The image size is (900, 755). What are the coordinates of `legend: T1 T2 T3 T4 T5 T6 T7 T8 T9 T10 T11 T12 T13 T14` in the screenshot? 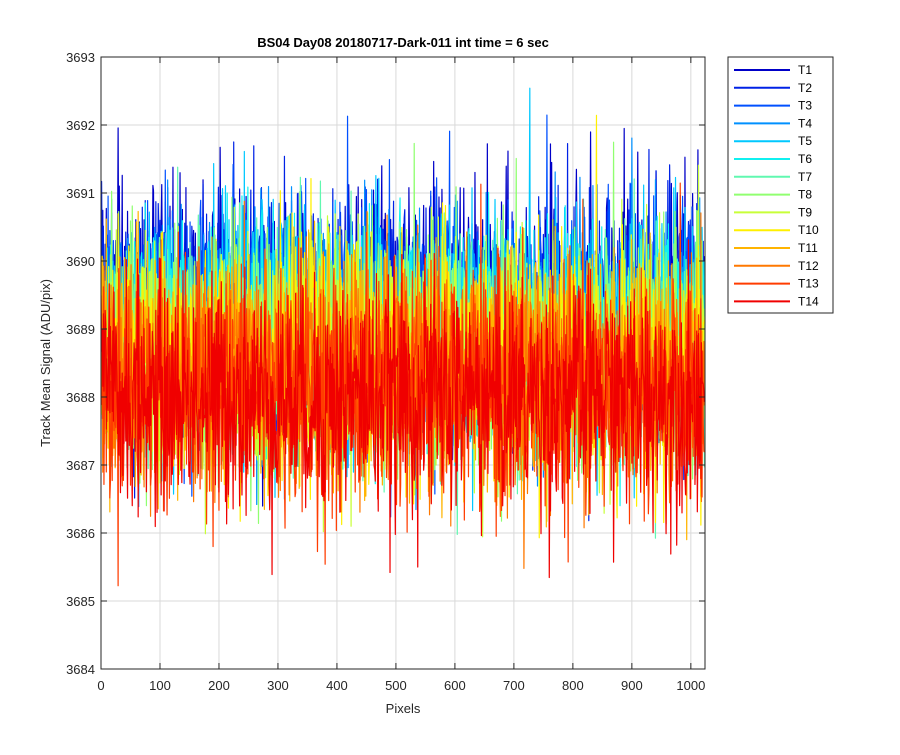 It's located at (780, 185).